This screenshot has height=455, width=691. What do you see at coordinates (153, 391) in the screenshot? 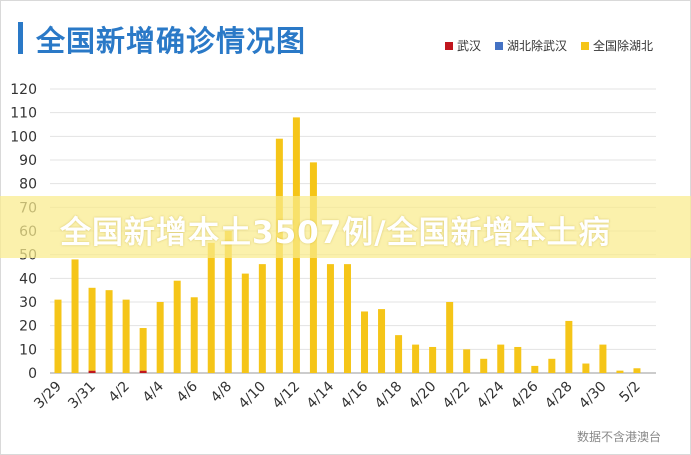
I see `x-tick-label: 4/4` at bounding box center [153, 391].